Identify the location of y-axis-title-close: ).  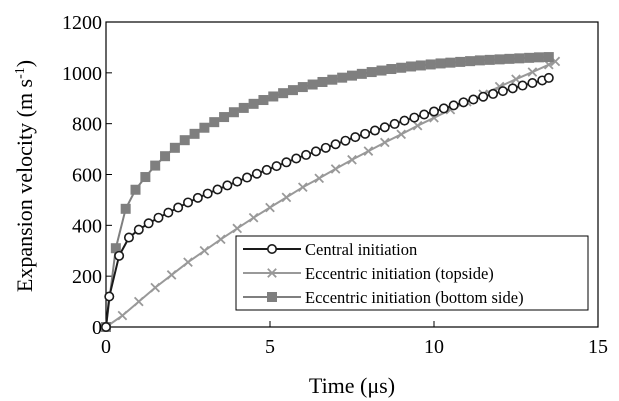
(24, 63).